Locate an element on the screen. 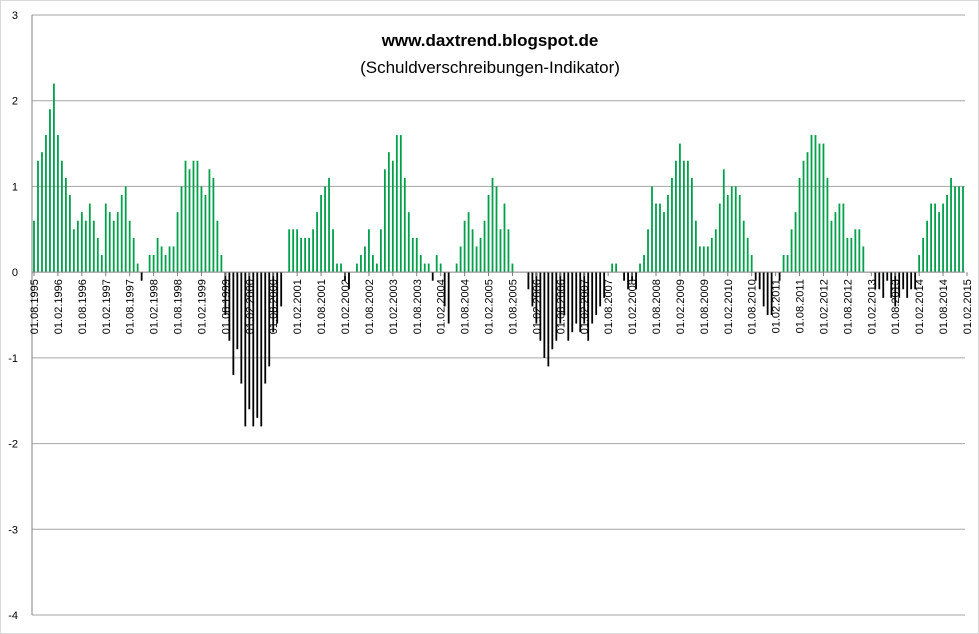  x-tick-label: 01.08.2011 is located at coordinates (801, 306).